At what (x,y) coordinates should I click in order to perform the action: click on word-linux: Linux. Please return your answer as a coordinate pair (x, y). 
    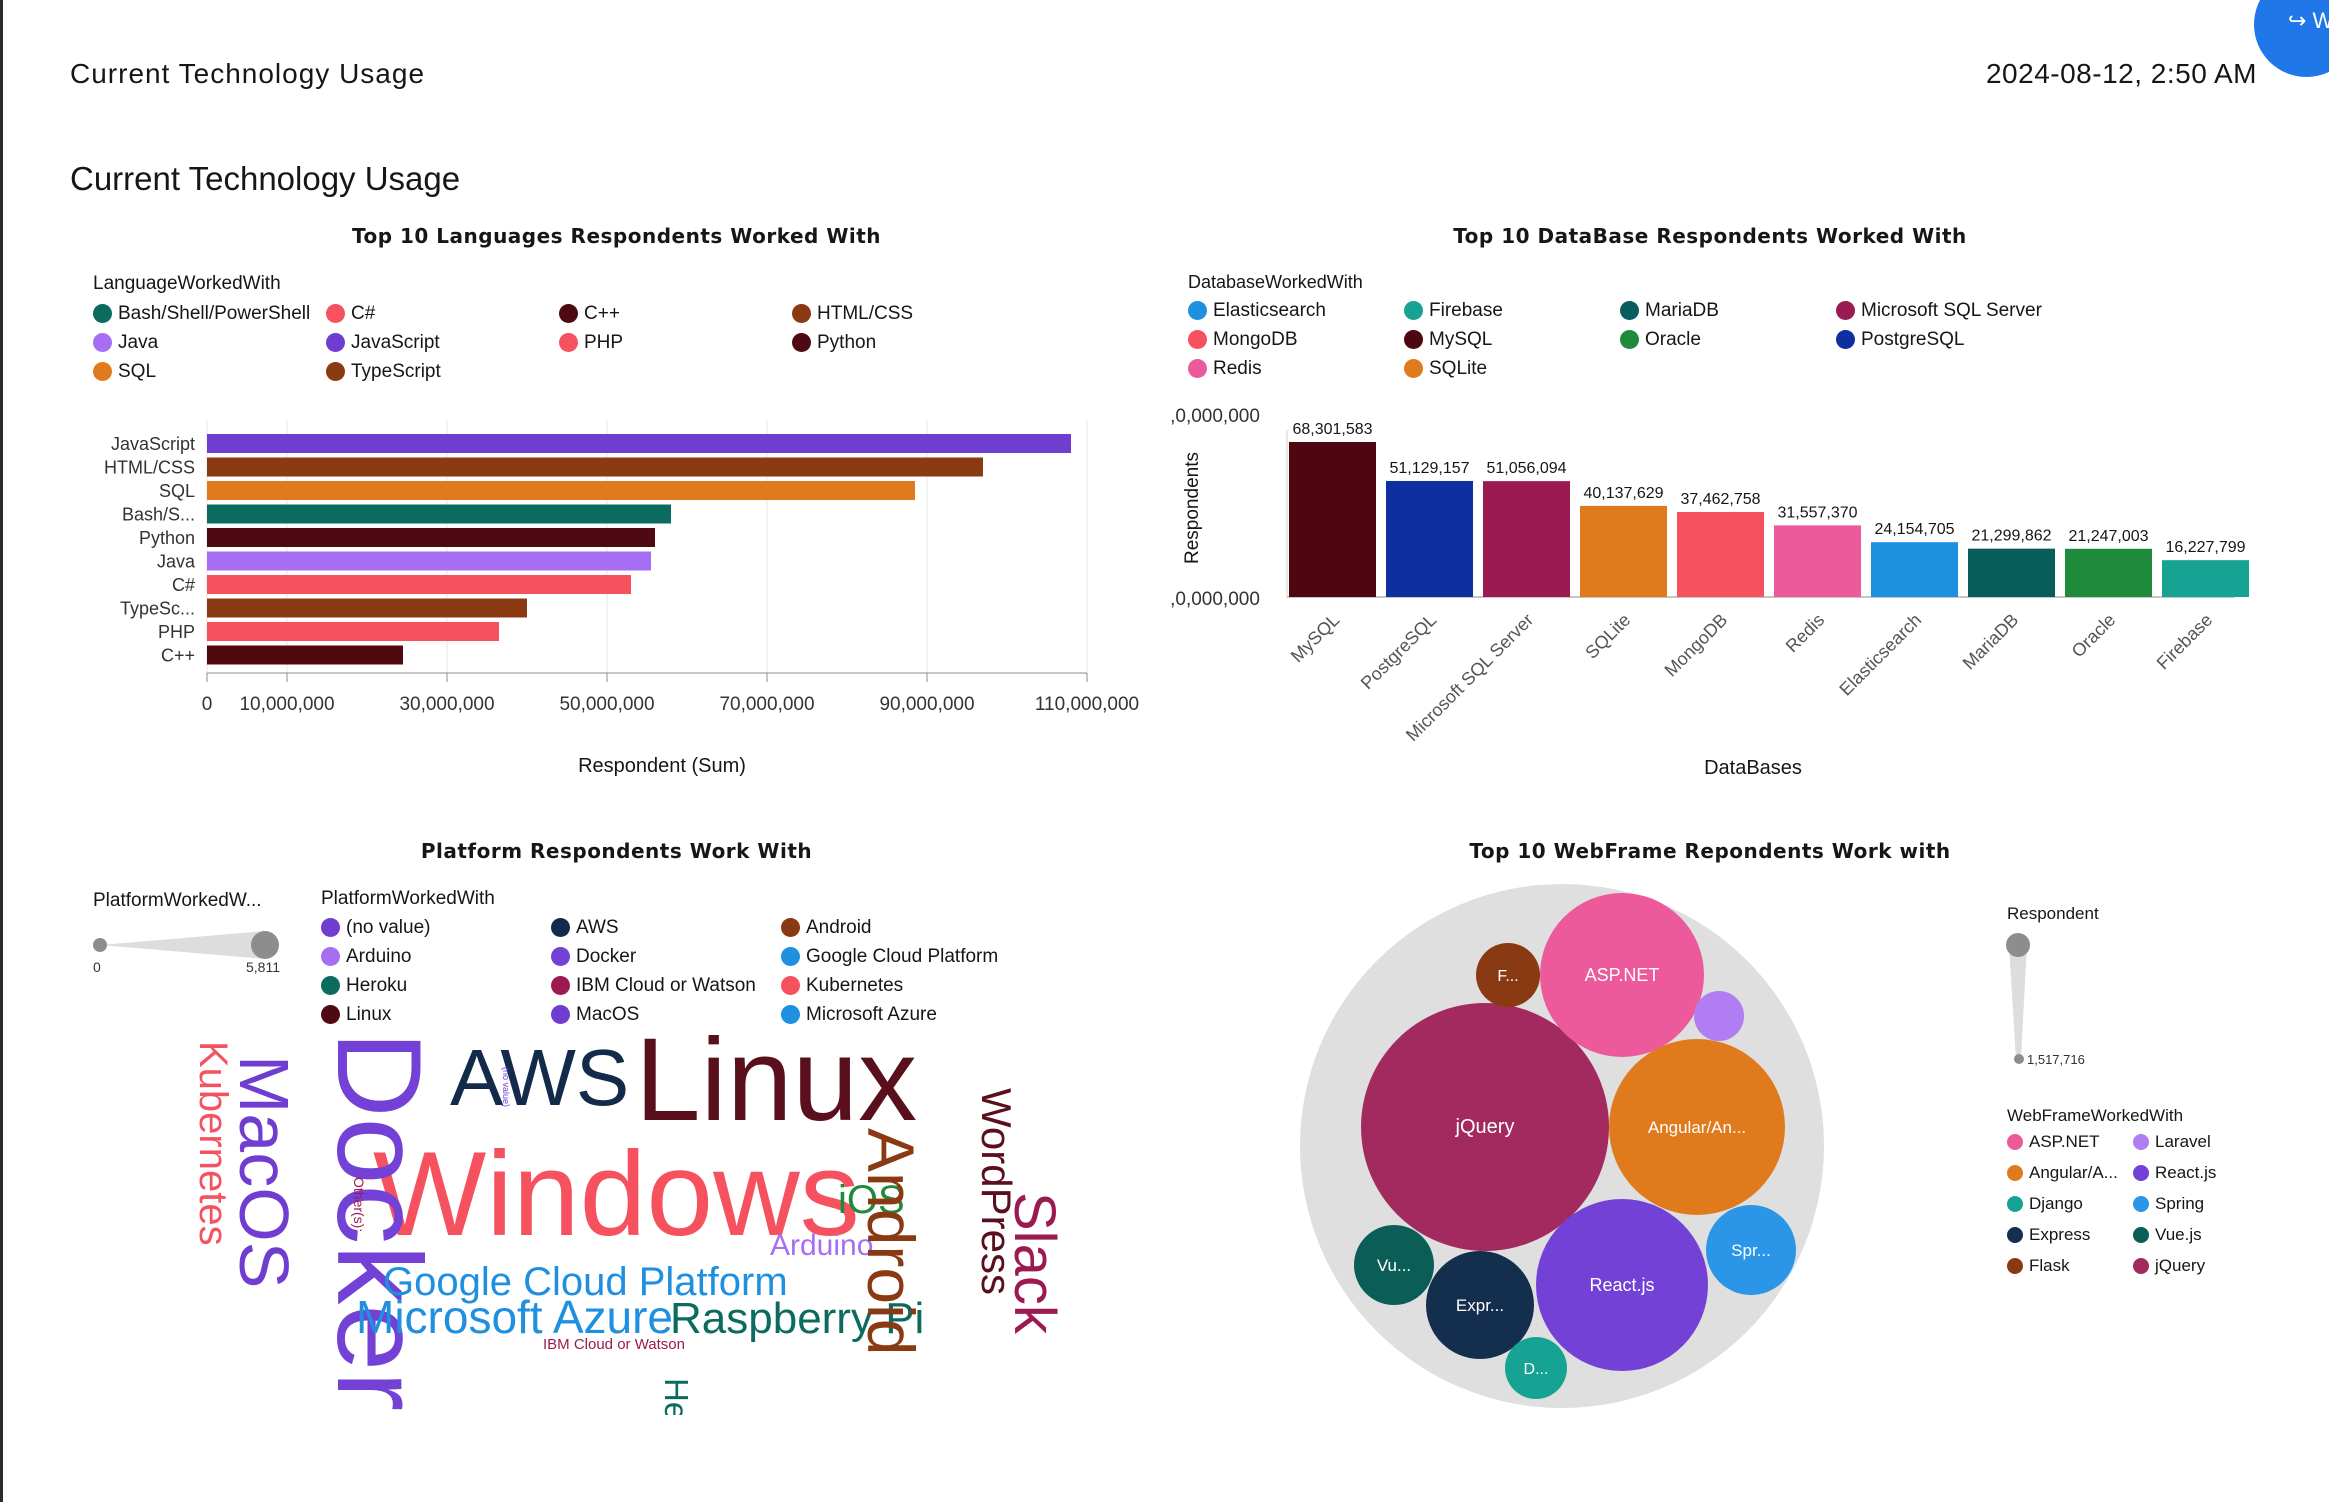
    Looking at the image, I should click on (776, 1090).